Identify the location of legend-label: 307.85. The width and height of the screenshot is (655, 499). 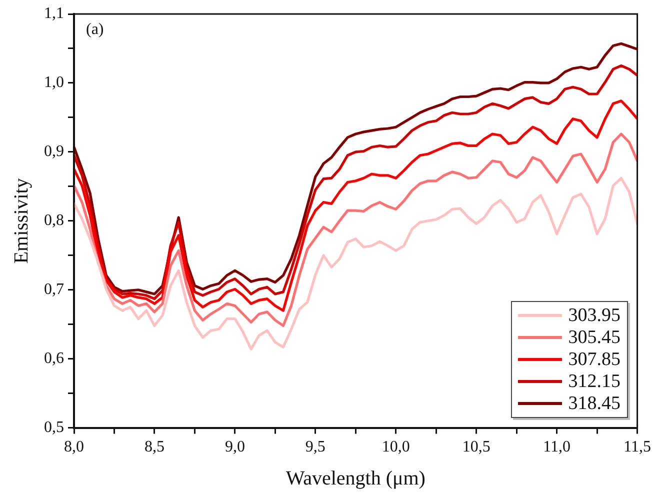
(594, 359).